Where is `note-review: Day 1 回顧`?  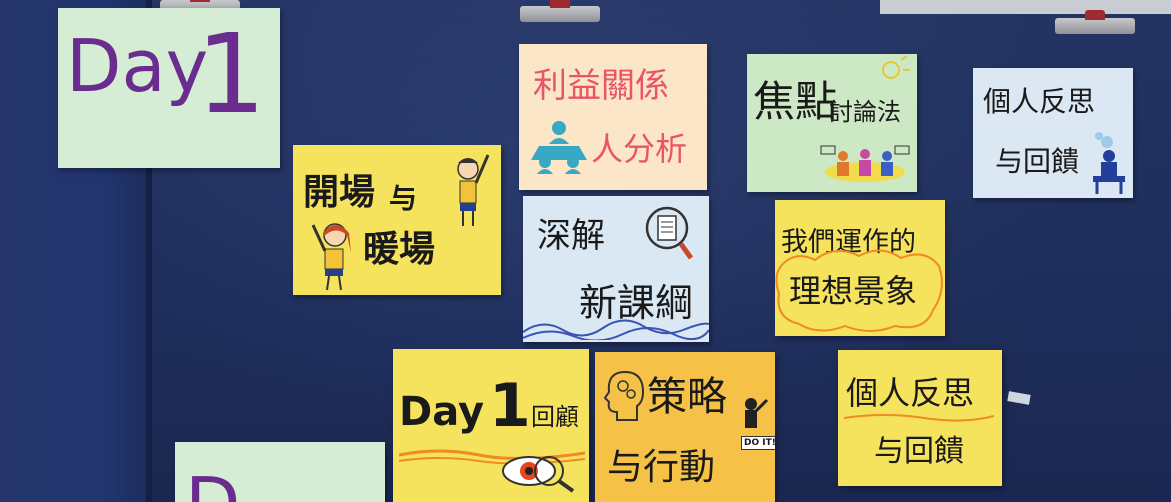 note-review: Day 1 回顧 is located at coordinates (491, 425).